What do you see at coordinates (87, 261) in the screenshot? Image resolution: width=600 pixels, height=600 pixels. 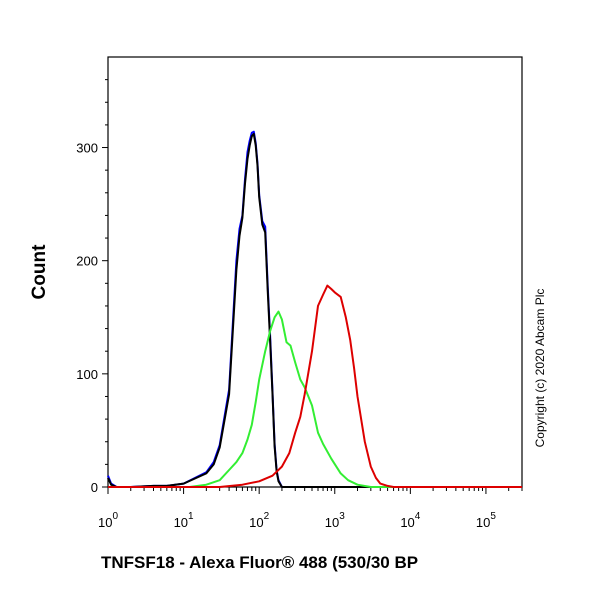 I see `y-tick-label: 200` at bounding box center [87, 261].